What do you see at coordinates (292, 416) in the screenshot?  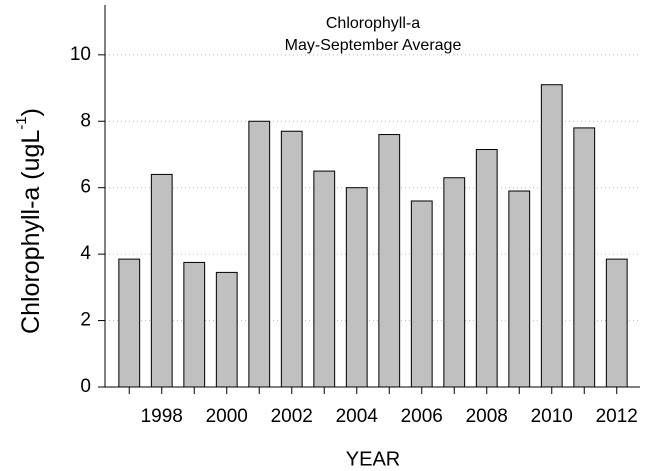 I see `x-tick-label: 2002` at bounding box center [292, 416].